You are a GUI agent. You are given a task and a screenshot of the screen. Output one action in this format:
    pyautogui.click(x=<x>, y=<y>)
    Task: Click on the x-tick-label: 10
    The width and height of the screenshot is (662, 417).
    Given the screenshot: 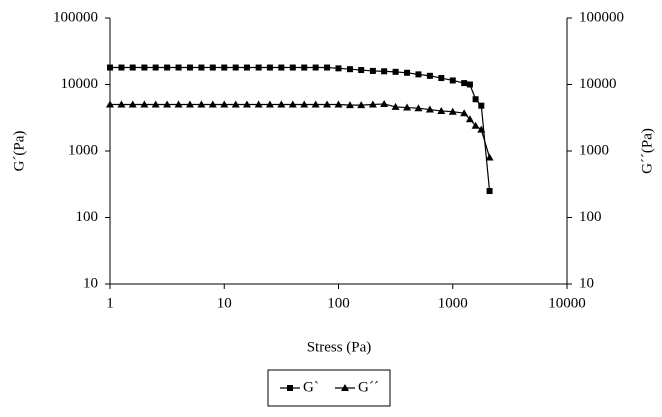 What is the action you would take?
    pyautogui.click(x=224, y=303)
    